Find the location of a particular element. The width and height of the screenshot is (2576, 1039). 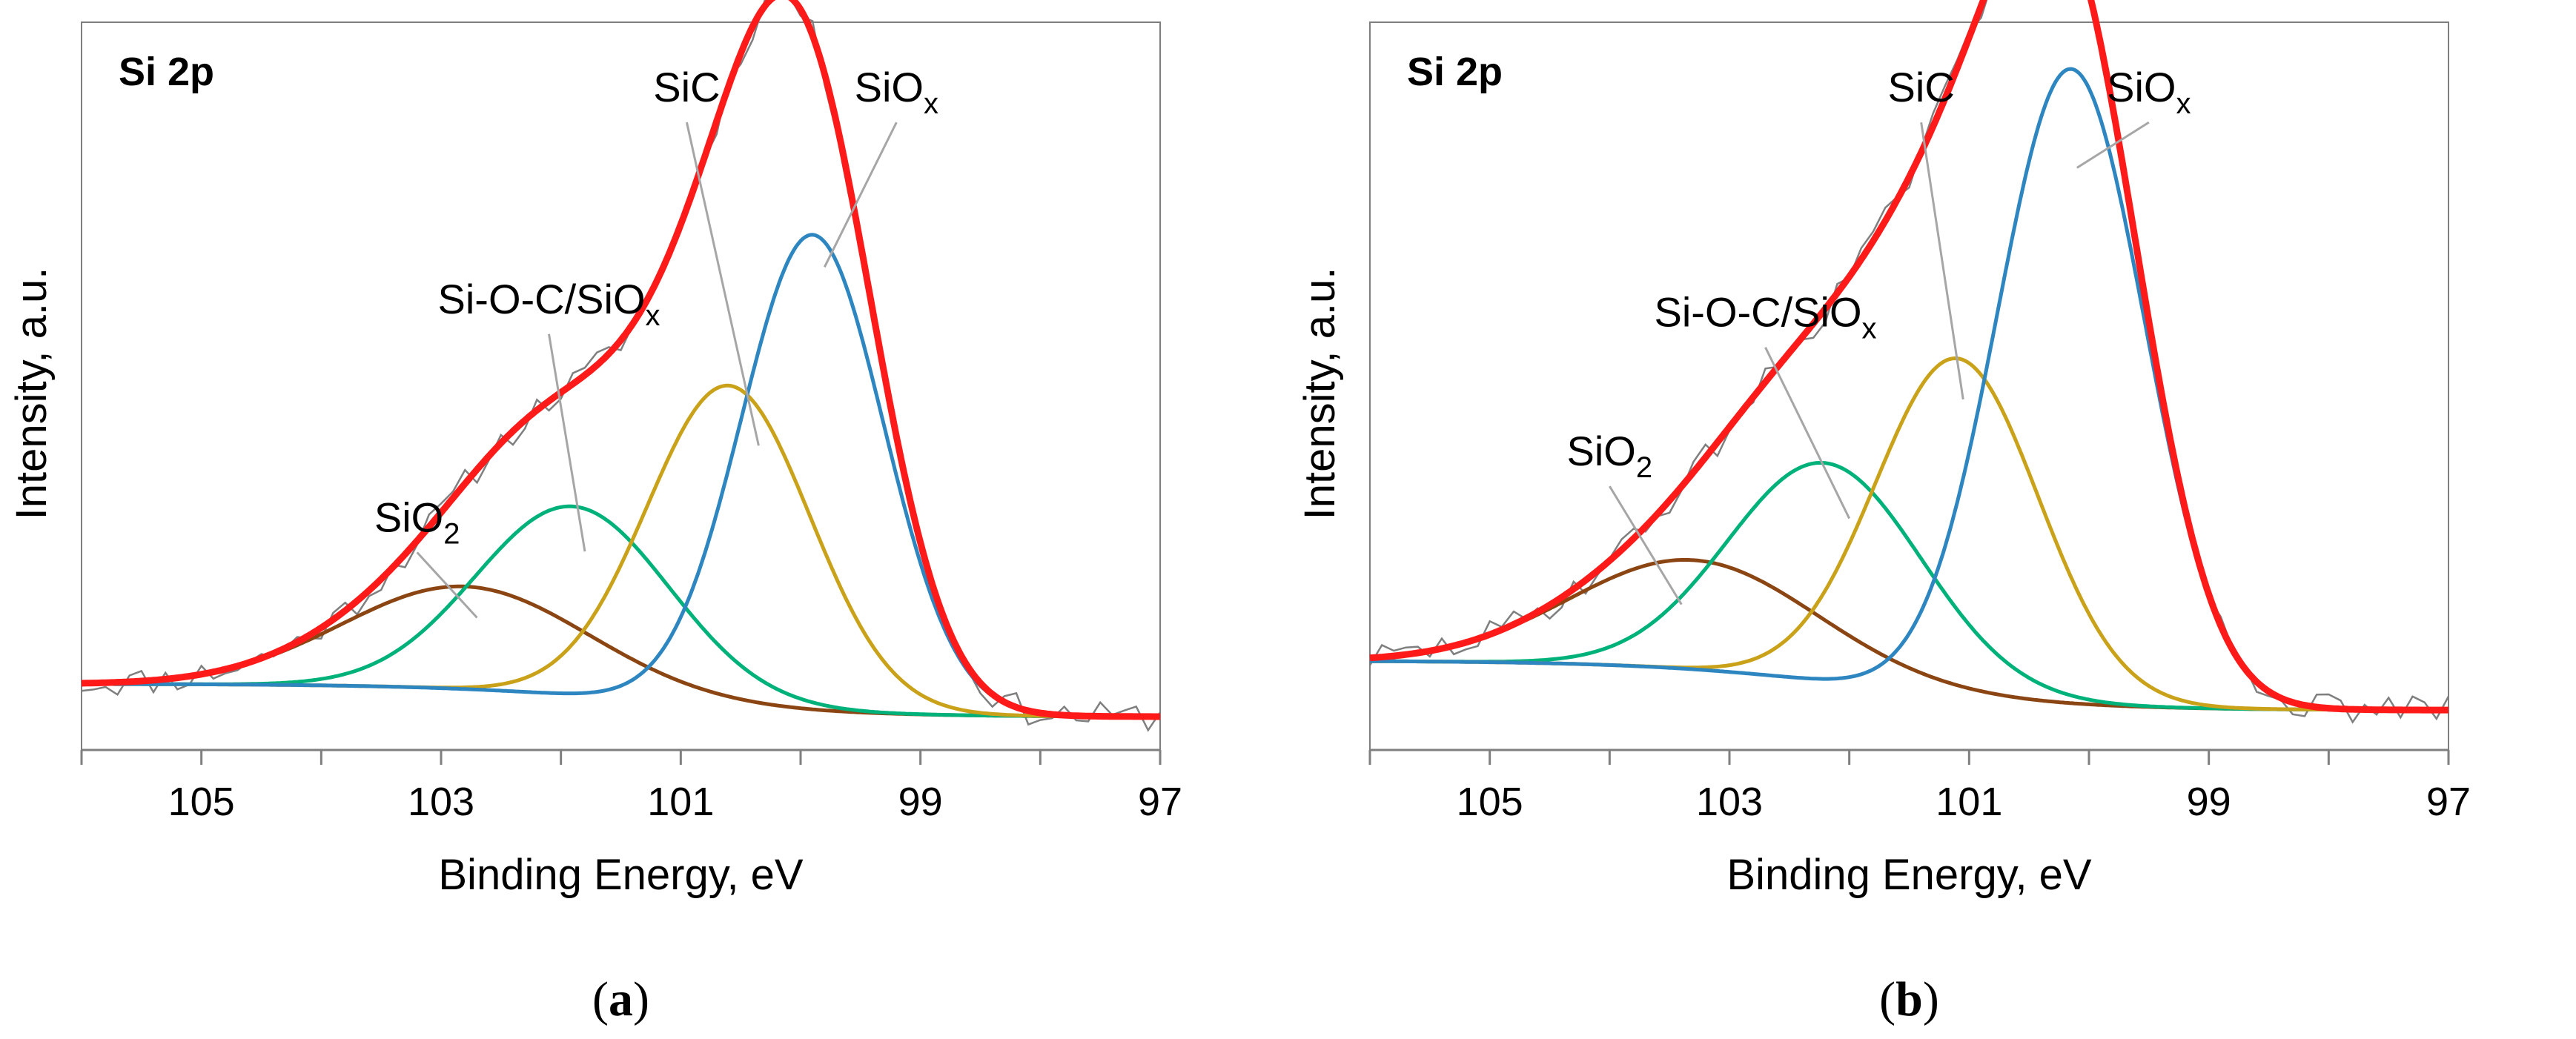

component-si-o-c-siox-line is located at coordinates (1909, 586).